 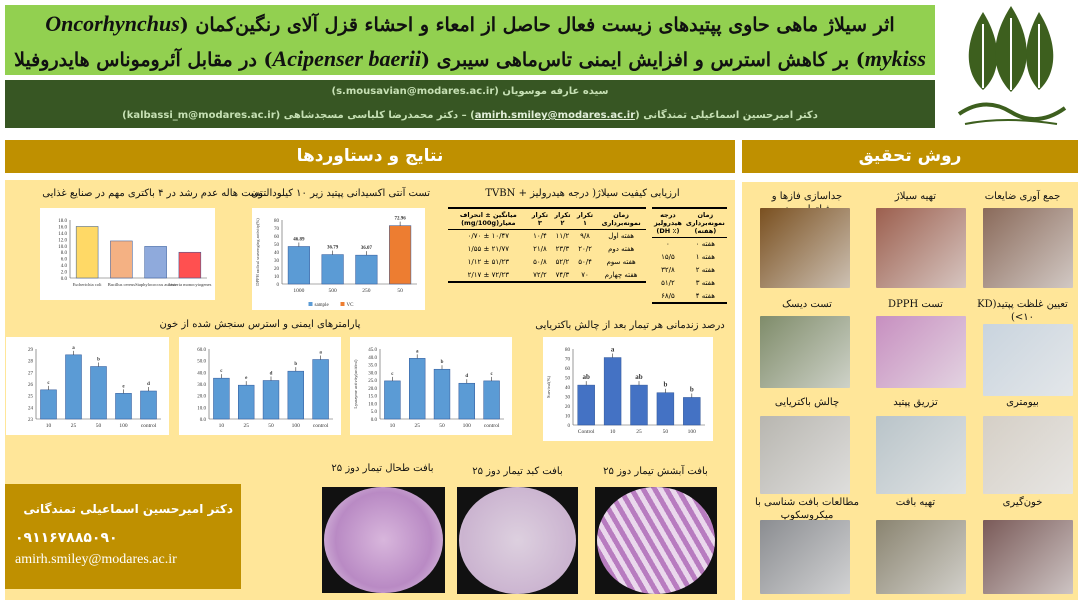 I want to click on column-header: زمان نمونه‌برداری, so click(x=621, y=219).